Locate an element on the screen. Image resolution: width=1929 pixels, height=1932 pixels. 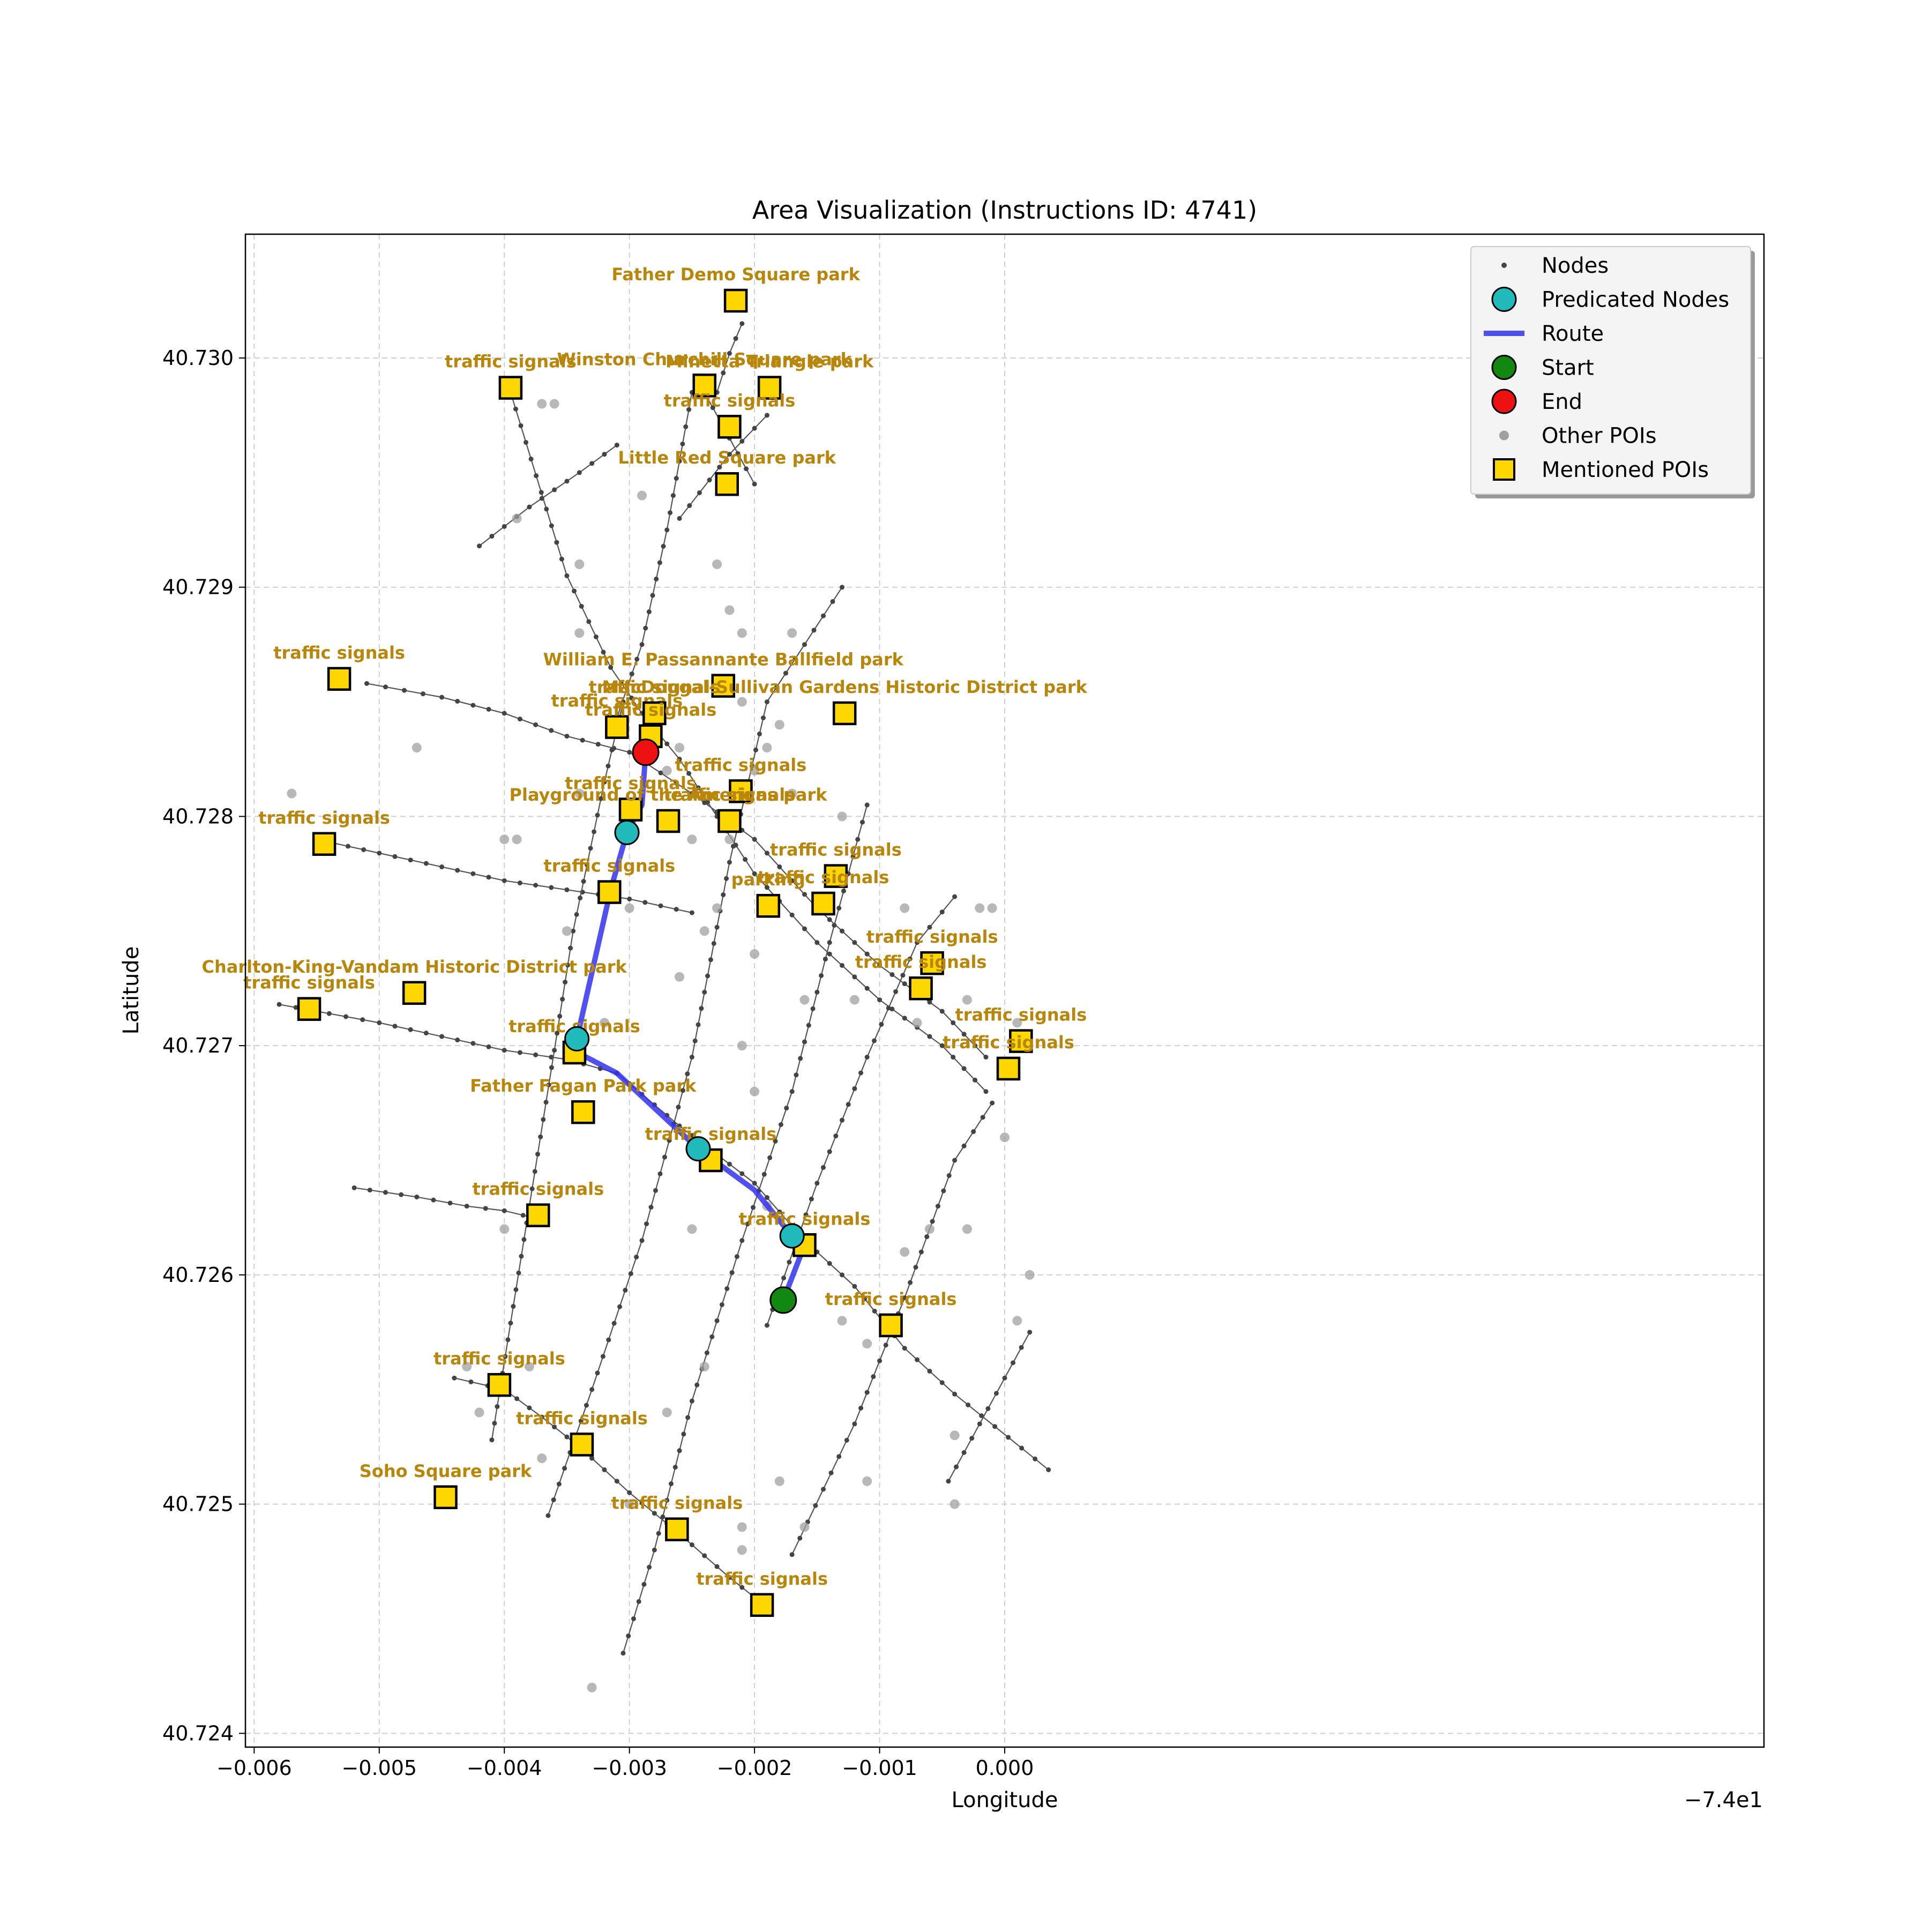
legend-other-poi-symbol is located at coordinates (1504, 435).